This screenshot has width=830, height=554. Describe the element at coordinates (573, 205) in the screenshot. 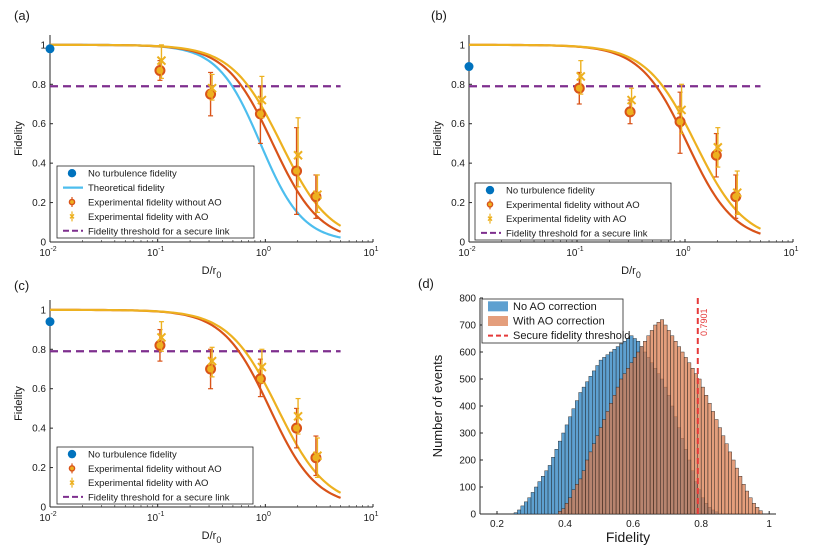

I see `legend-label: Experimental fidelity without AO` at that location.